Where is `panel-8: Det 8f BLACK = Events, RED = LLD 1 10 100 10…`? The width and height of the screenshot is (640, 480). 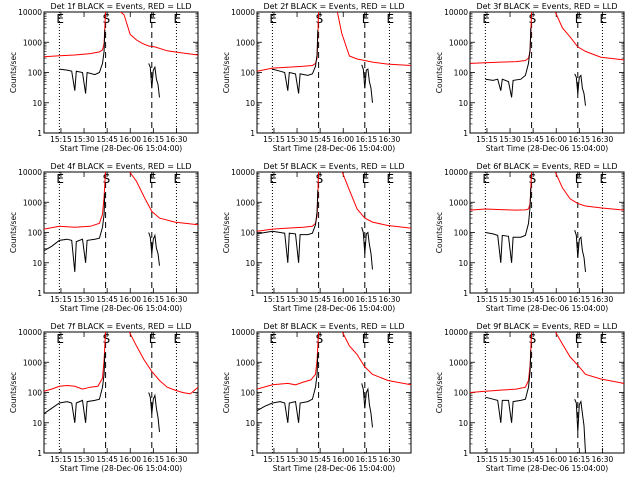 panel-8: Det 8f BLACK = Events, RED = LLD 1 10 100 10… is located at coordinates (317, 397).